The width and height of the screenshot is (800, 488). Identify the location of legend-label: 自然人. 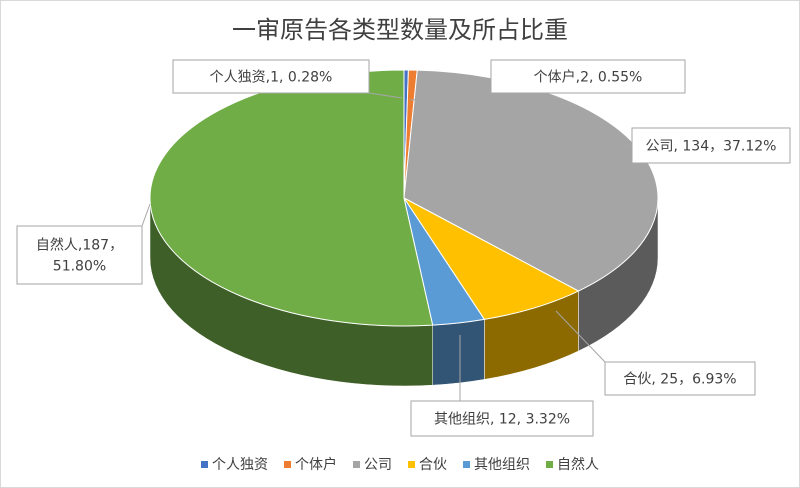
(578, 465).